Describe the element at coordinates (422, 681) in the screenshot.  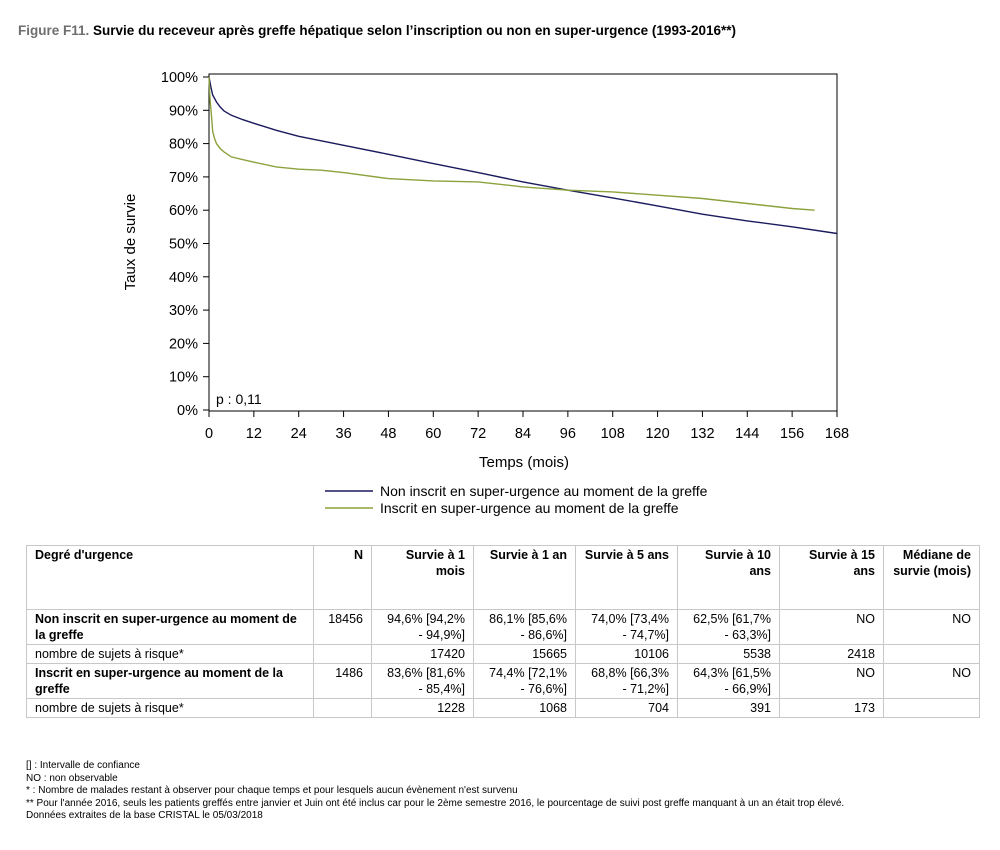
I see `cell-1-mois: 83,6% [81,6% - 85,4%]` at that location.